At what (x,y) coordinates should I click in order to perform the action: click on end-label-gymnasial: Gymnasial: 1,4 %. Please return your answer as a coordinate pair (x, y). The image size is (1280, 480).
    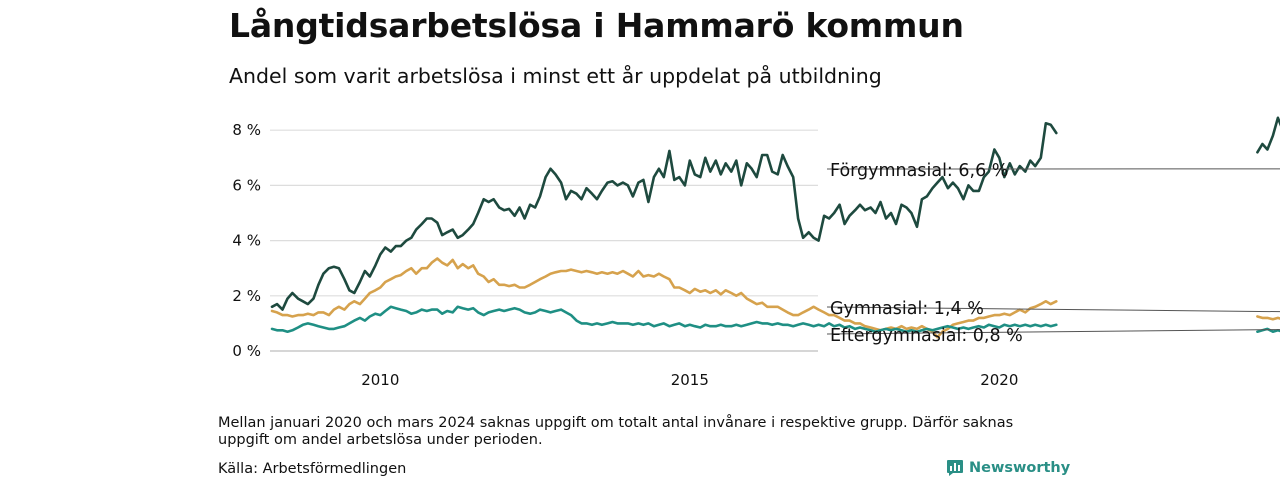
    Looking at the image, I should click on (907, 309).